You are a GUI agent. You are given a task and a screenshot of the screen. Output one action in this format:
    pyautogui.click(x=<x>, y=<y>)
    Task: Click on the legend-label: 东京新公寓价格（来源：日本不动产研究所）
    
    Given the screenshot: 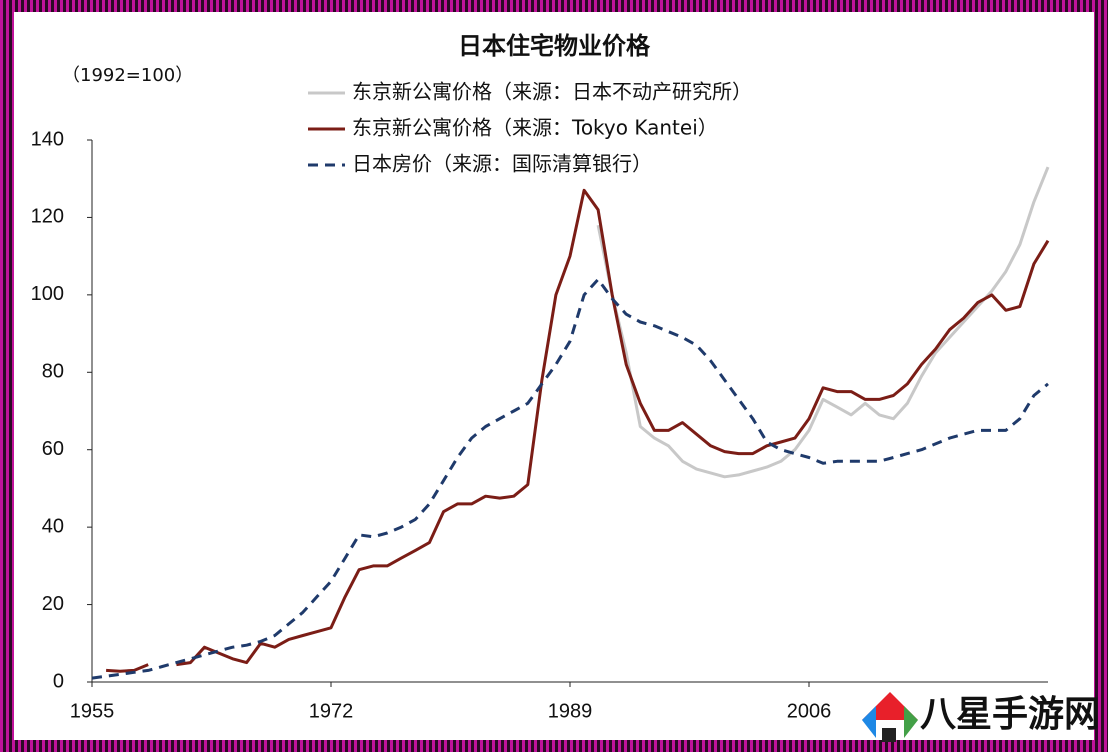 What is the action you would take?
    pyautogui.click(x=552, y=92)
    